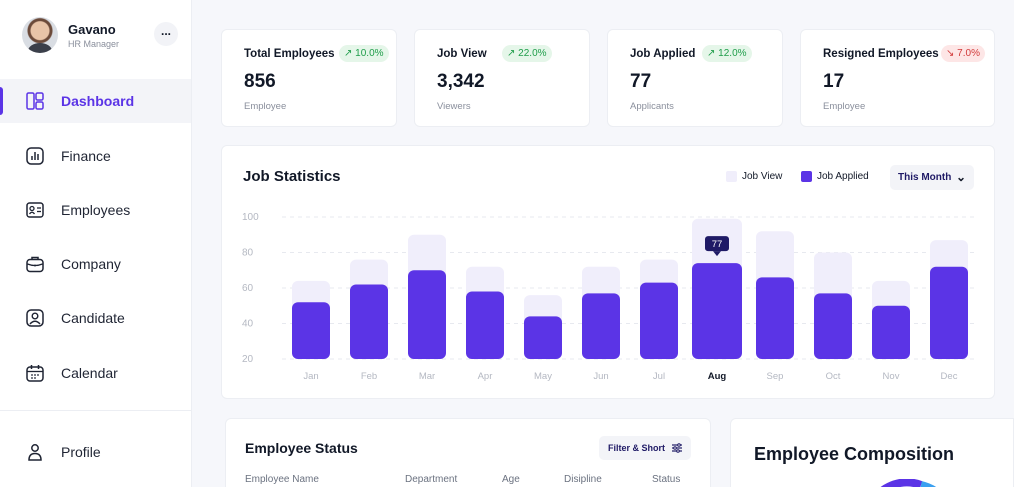 The height and width of the screenshot is (487, 1014). I want to click on candidate-icon, so click(35, 318).